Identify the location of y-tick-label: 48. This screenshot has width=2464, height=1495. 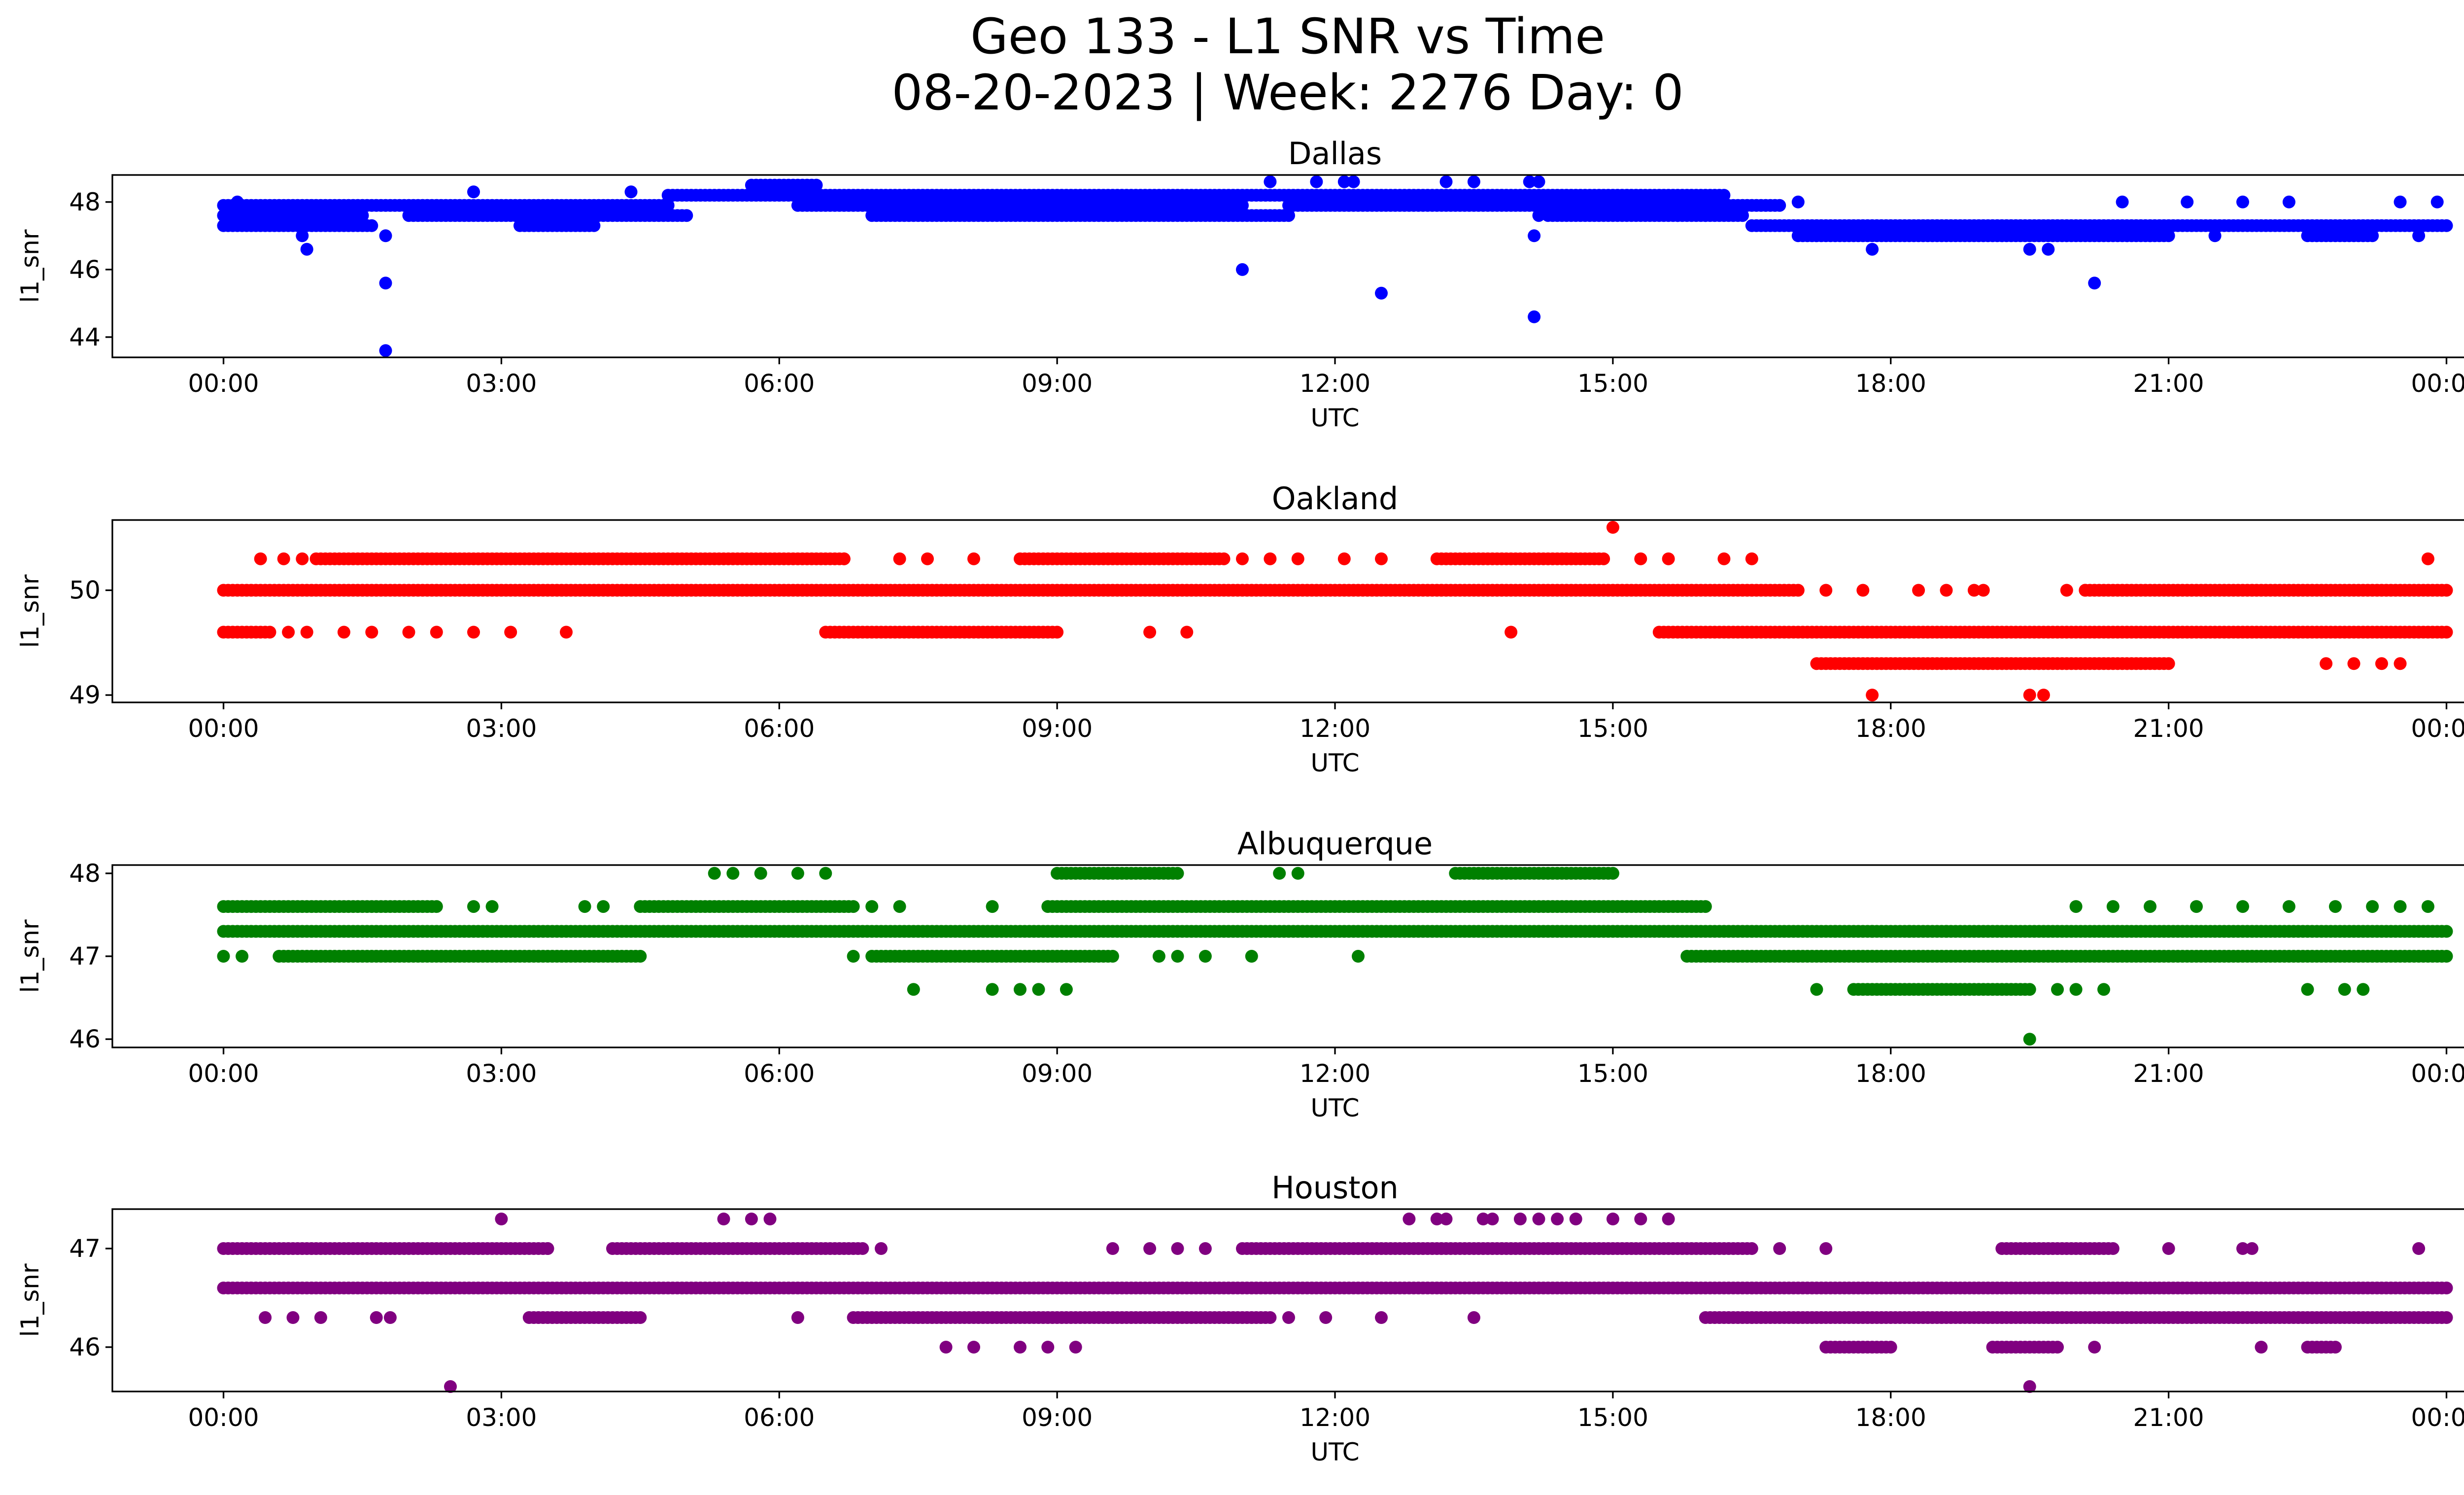
(85, 873).